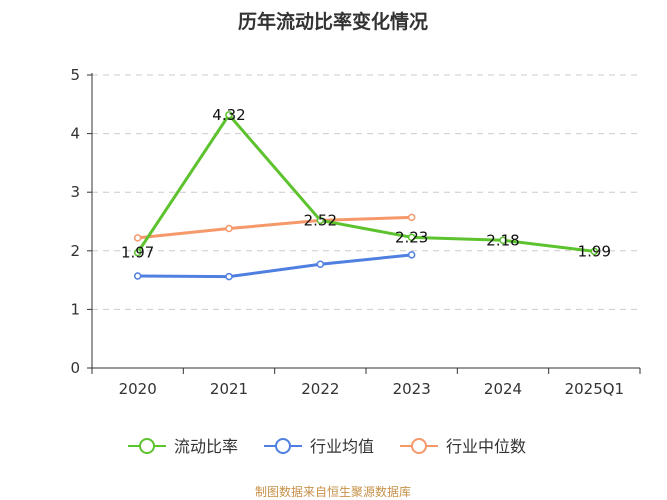 The width and height of the screenshot is (667, 500). What do you see at coordinates (75, 134) in the screenshot?
I see `y-tick-label: 4` at bounding box center [75, 134].